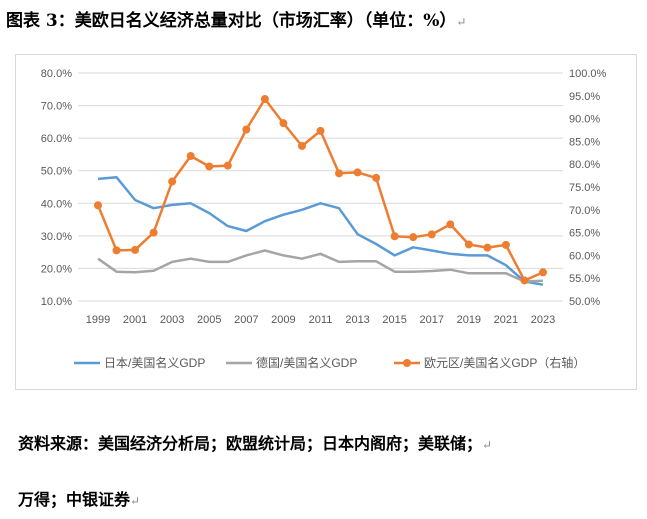 This screenshot has width=647, height=519. What do you see at coordinates (154, 362) in the screenshot?
I see `legend-label-1: 日本/美国名义GDP` at bounding box center [154, 362].